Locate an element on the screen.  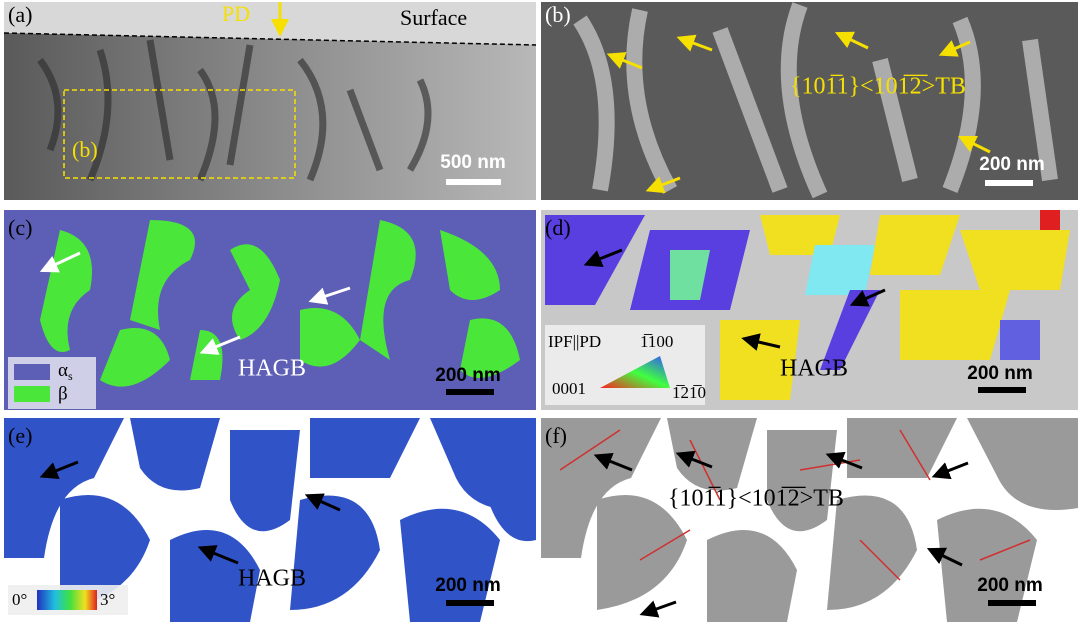
colorbar is located at coordinates (67, 600).